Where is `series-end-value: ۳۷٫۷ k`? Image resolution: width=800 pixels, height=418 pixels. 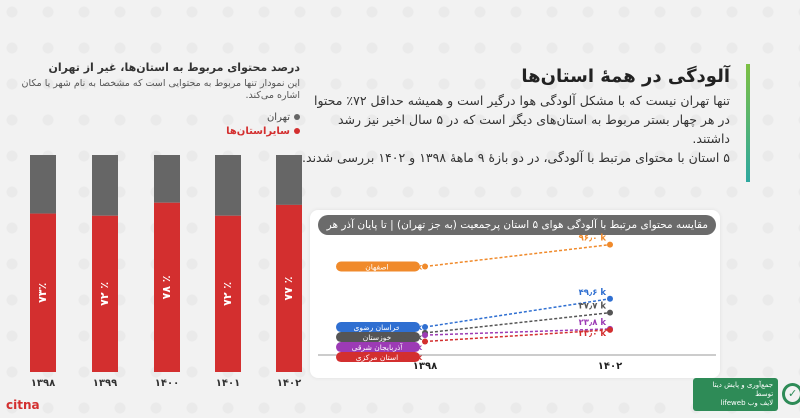
series-end-value: ۳۷٫۷ k is located at coordinates (593, 307).